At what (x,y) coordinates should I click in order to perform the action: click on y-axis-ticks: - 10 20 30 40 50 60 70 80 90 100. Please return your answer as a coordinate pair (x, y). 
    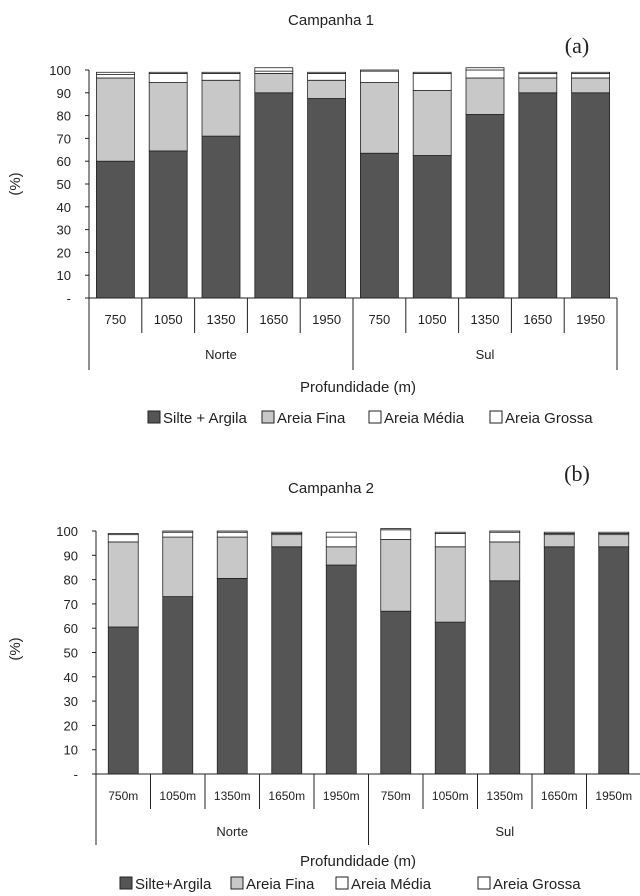
    Looking at the image, I should click on (69, 184).